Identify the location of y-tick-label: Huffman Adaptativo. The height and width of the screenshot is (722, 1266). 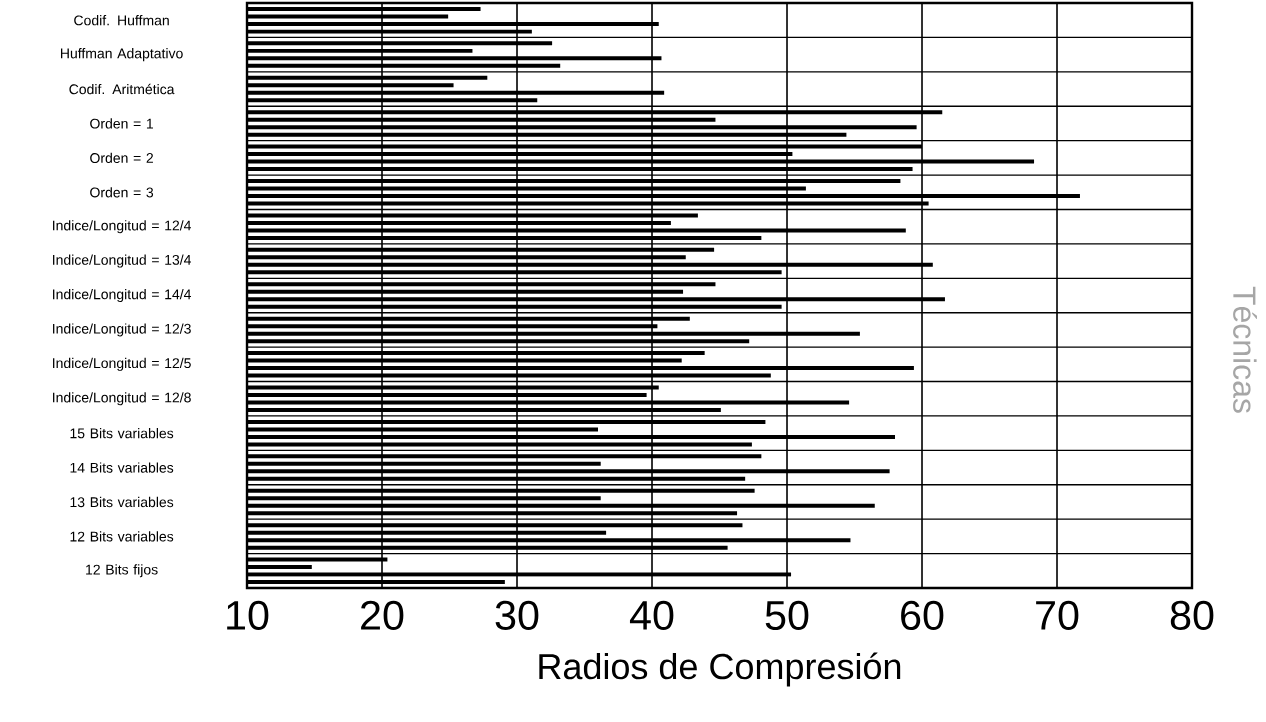
(122, 55).